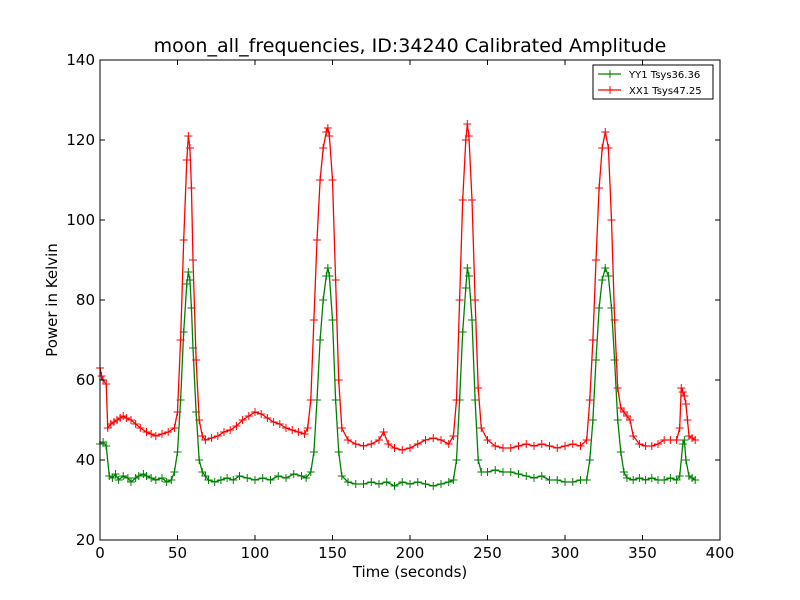 The image size is (800, 600). What do you see at coordinates (85, 300) in the screenshot?
I see `y-tick-label: 80` at bounding box center [85, 300].